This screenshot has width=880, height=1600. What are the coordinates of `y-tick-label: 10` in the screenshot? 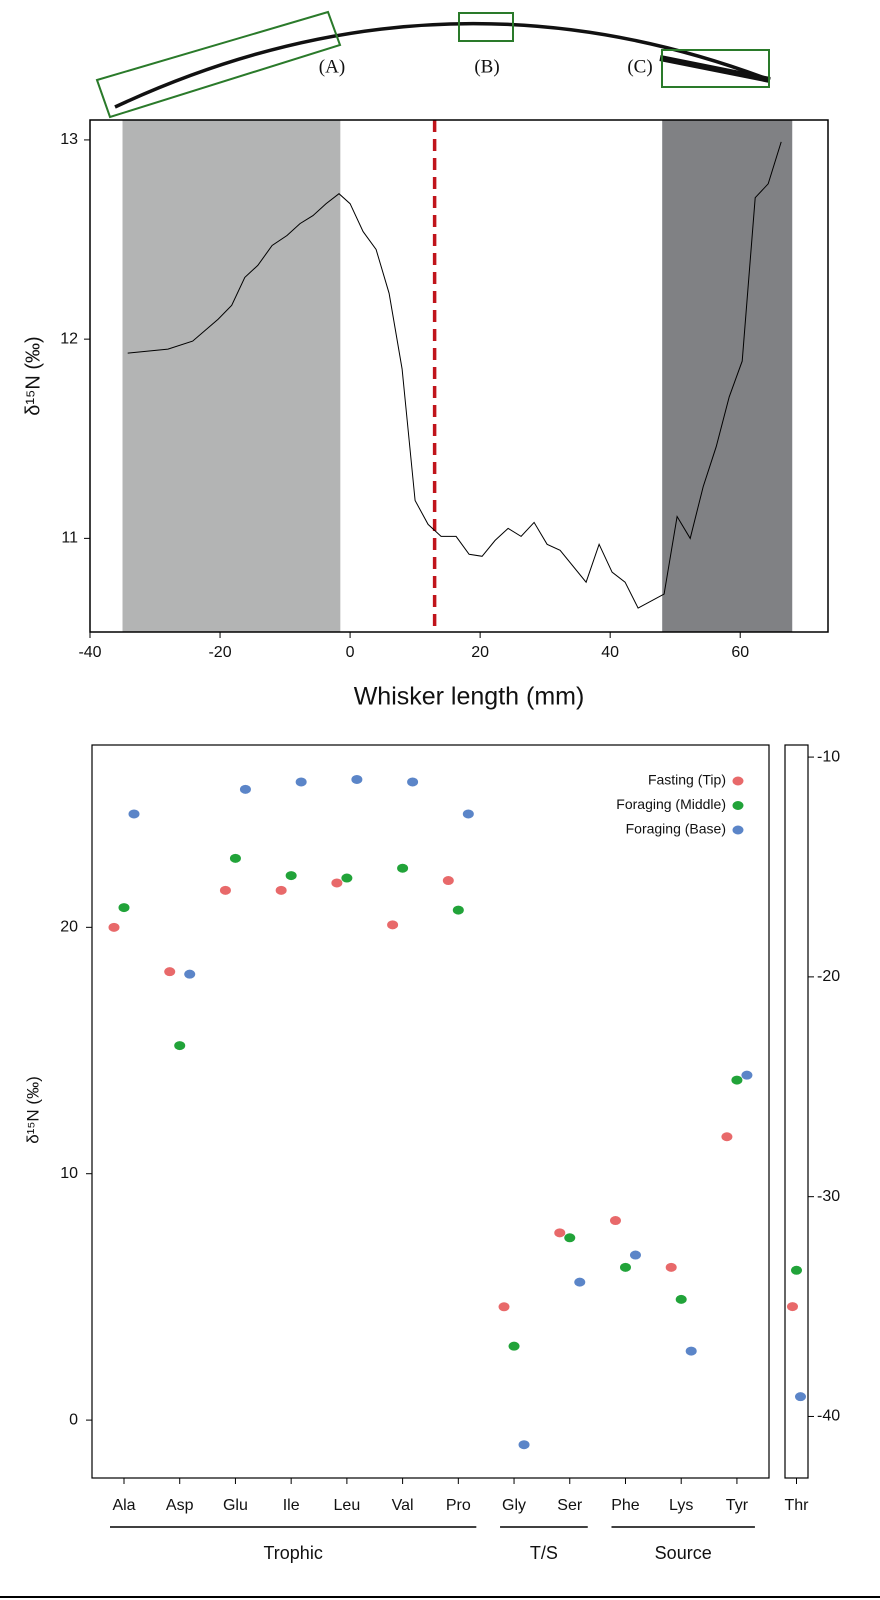 It's located at (69, 1173).